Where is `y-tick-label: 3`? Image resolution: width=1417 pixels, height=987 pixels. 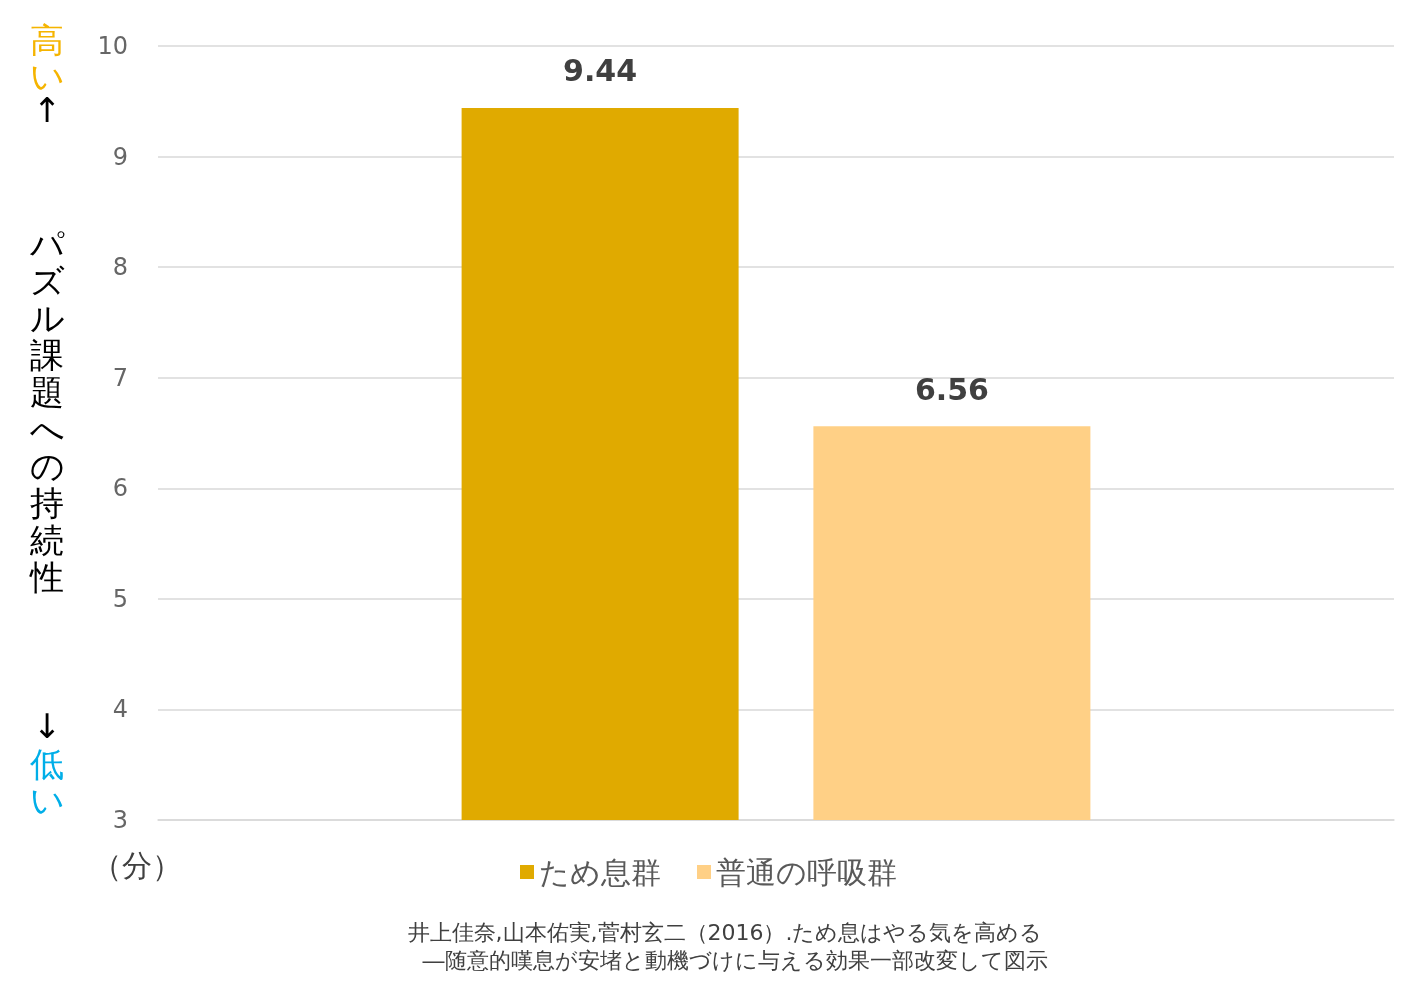
y-tick-label: 3 is located at coordinates (120, 820).